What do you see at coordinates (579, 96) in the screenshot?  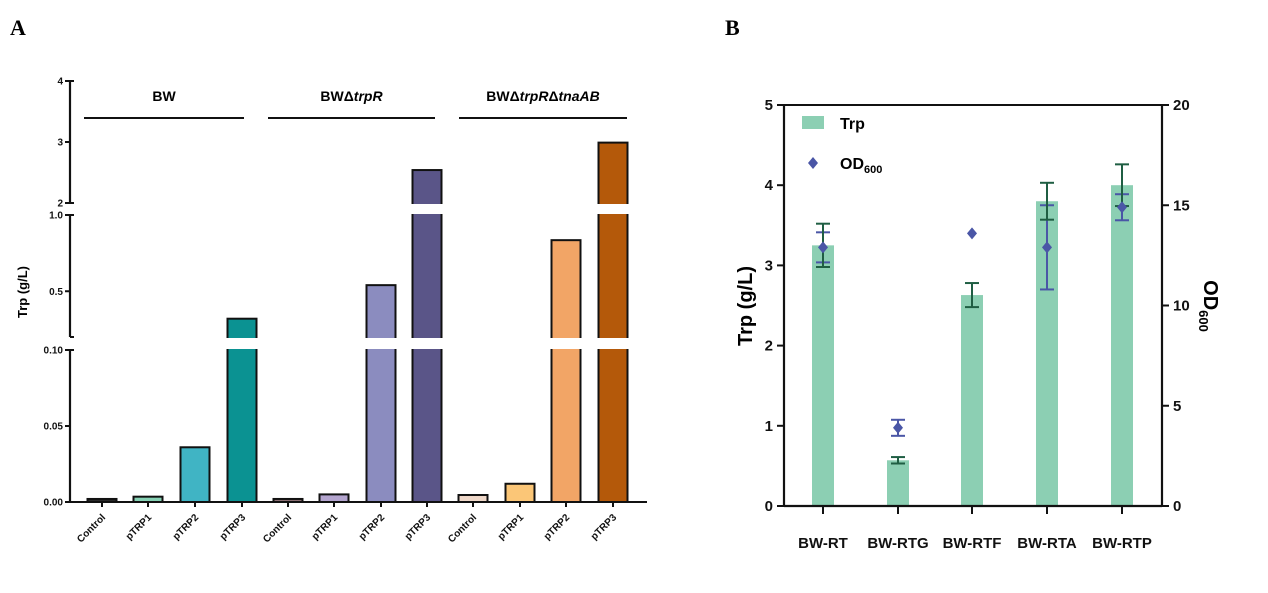 I see `group-label-part: tnaAB` at bounding box center [579, 96].